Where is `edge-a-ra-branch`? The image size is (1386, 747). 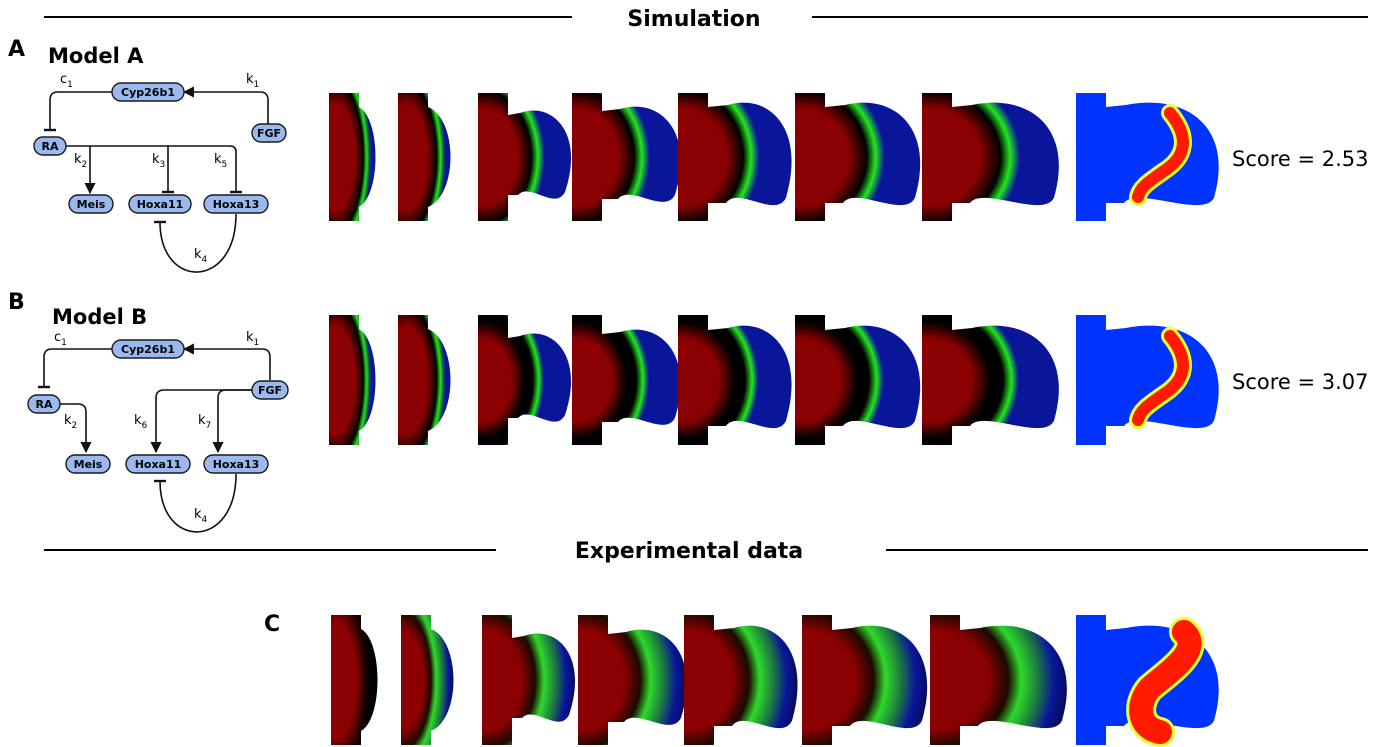 edge-a-ra-branch is located at coordinates (154, 169).